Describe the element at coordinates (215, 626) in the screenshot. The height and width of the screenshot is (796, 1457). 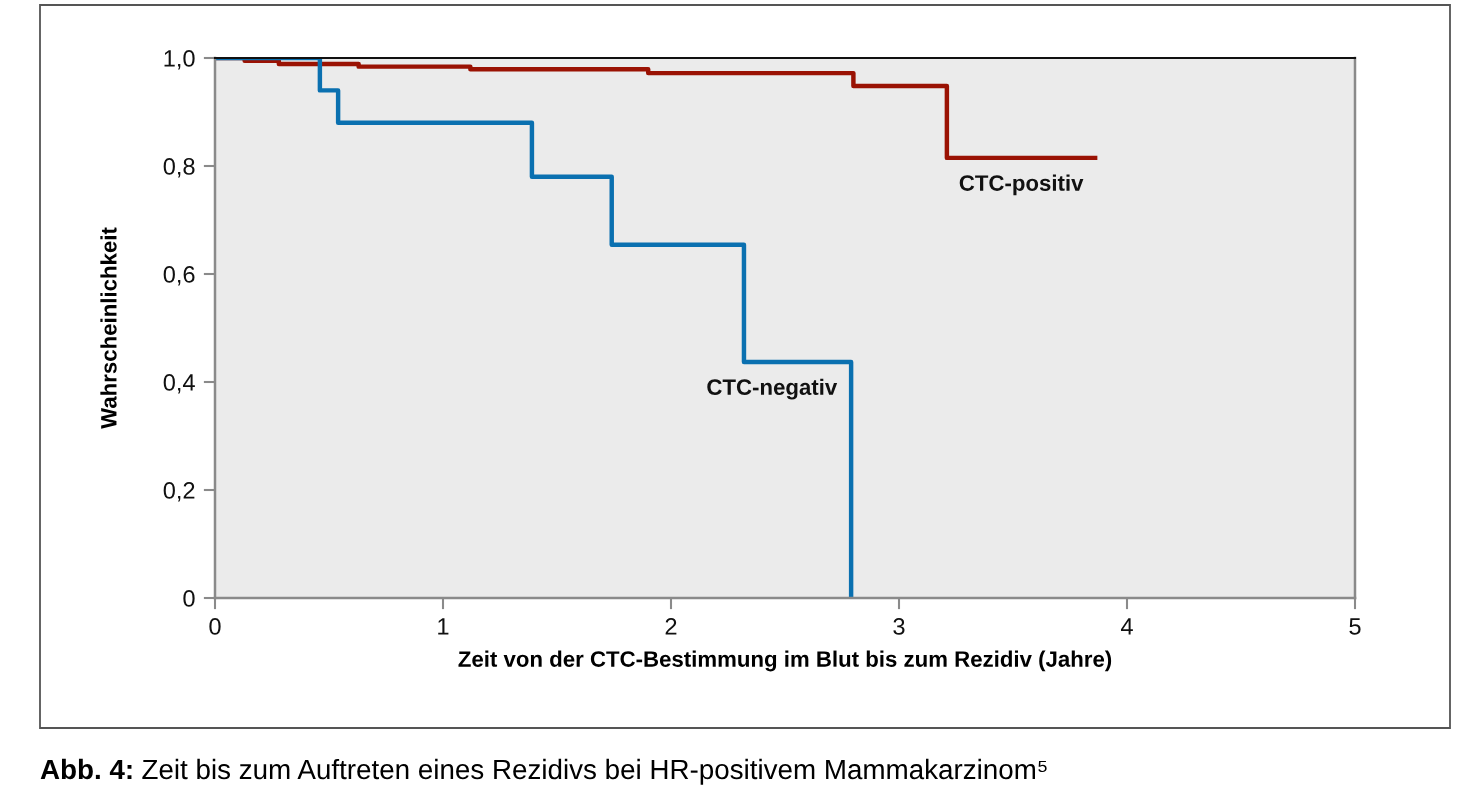
I see `x-tick-label: 0` at that location.